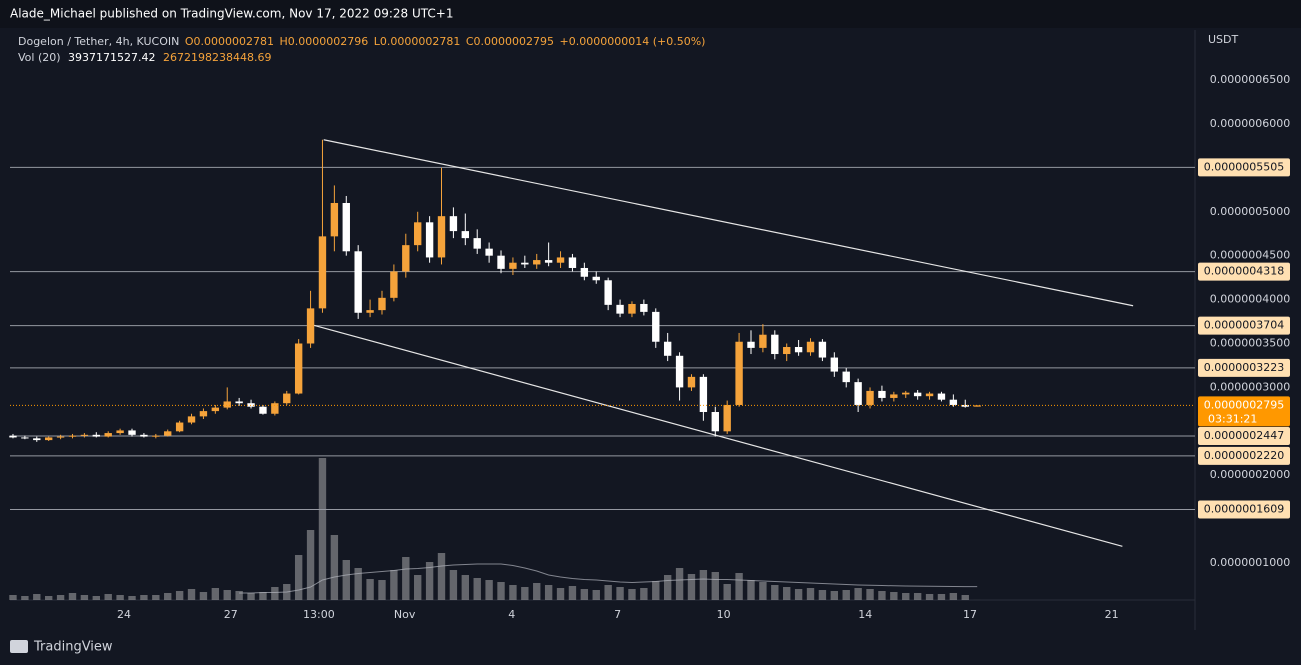 This screenshot has width=1301, height=665. I want to click on y-tick-label: 0.0000003000, so click(1250, 386).